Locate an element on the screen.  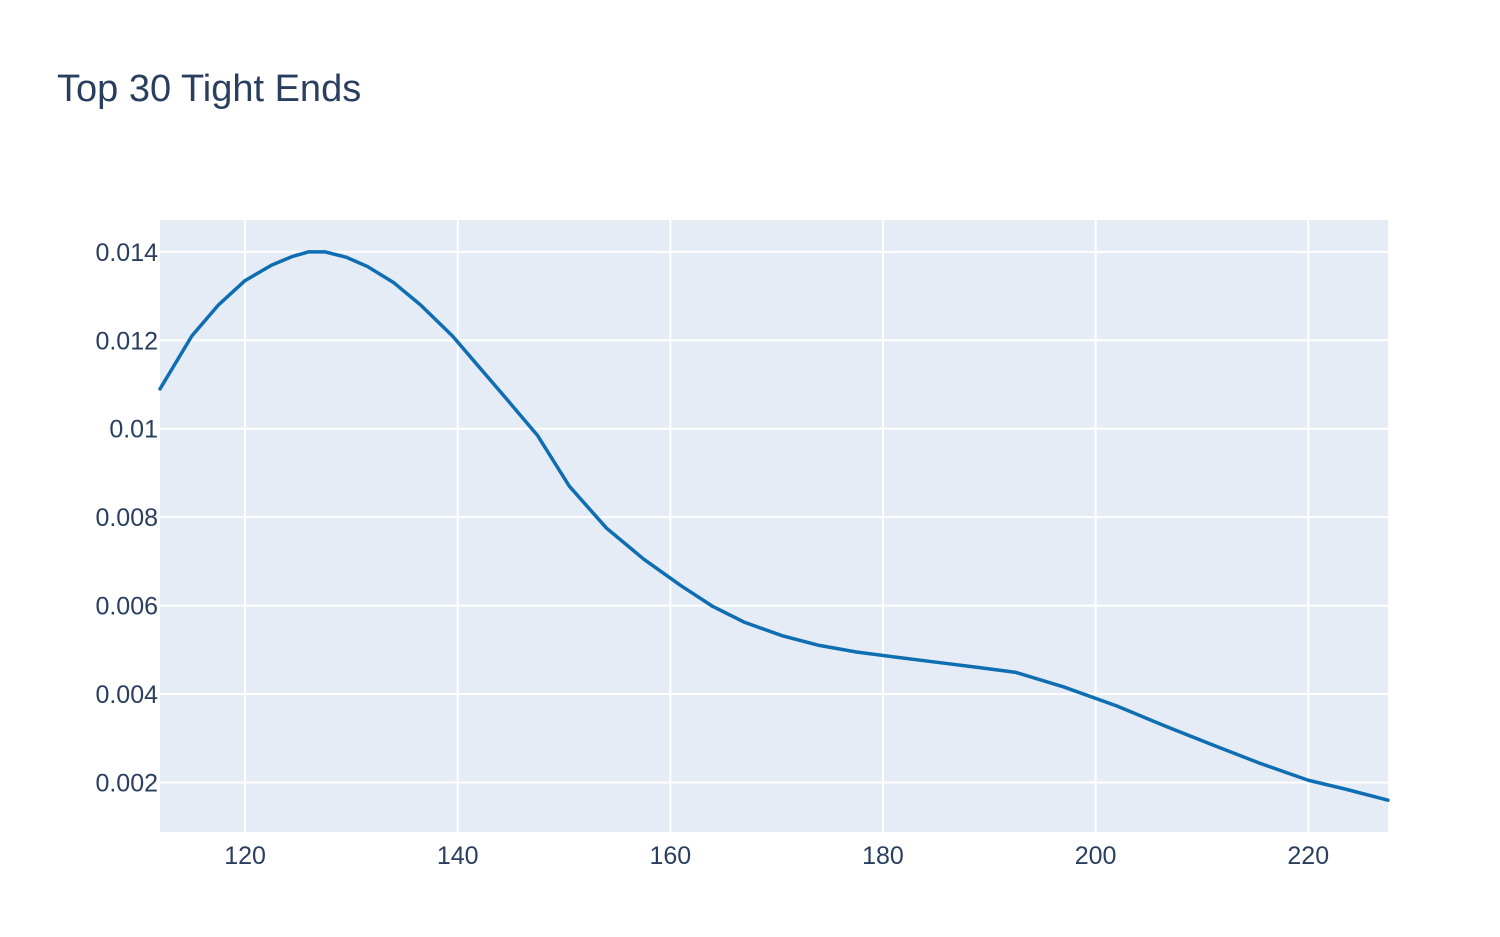
y-axis-tick-labels: 0.002 0.004 0.006 0.008 0.01 0.012 0.014 is located at coordinates (126, 518).